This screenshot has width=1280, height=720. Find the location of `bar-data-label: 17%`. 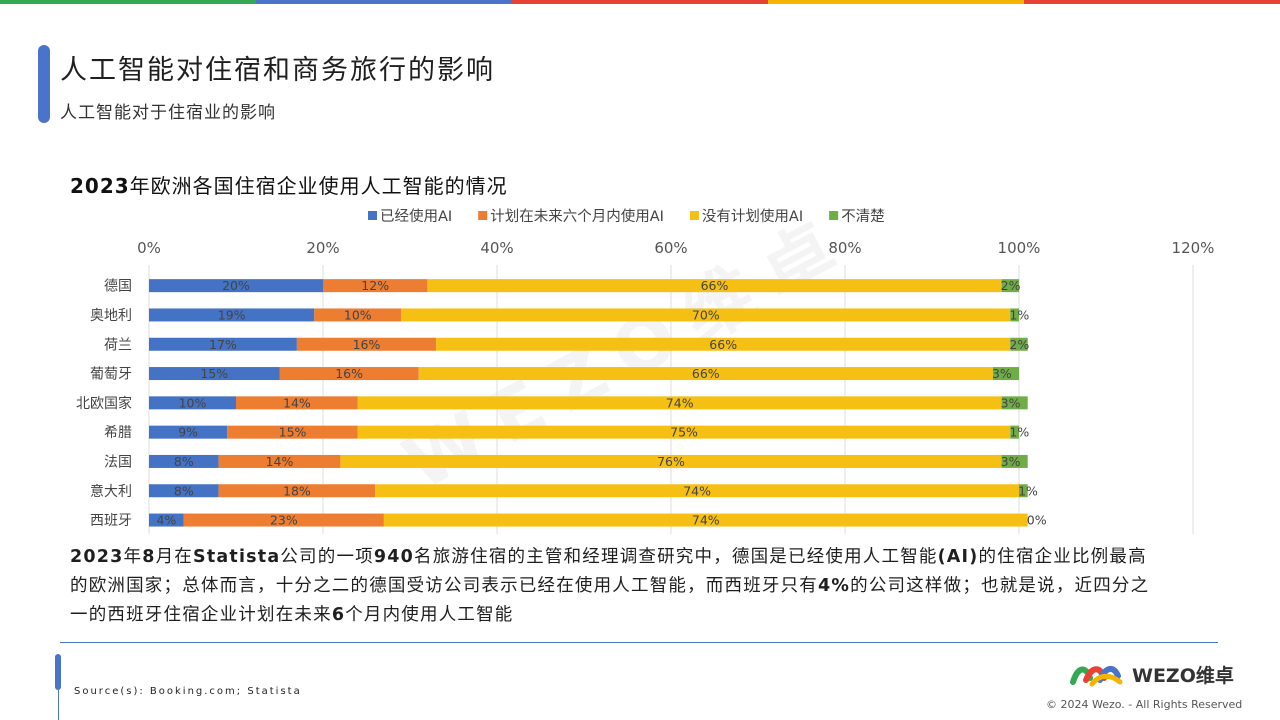

bar-data-label: 17% is located at coordinates (223, 344).